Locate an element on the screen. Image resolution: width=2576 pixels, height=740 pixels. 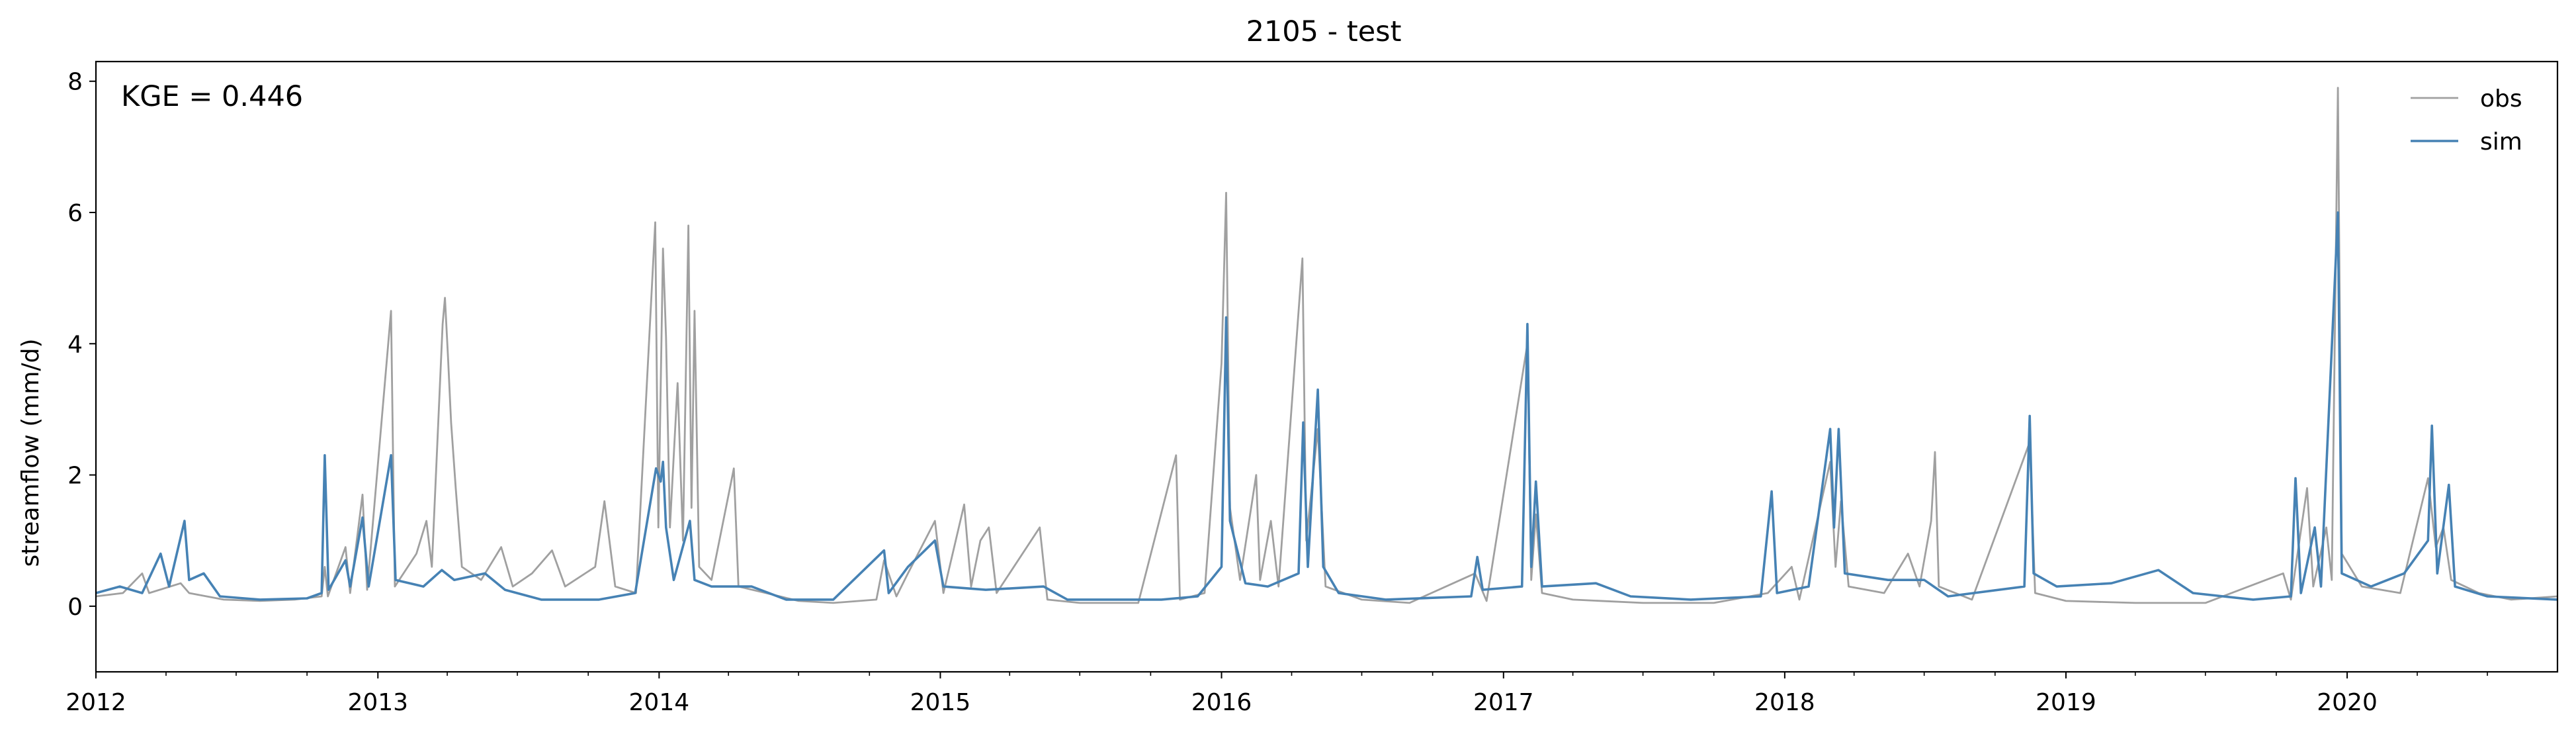
y-tick-label: 0 is located at coordinates (75, 607).